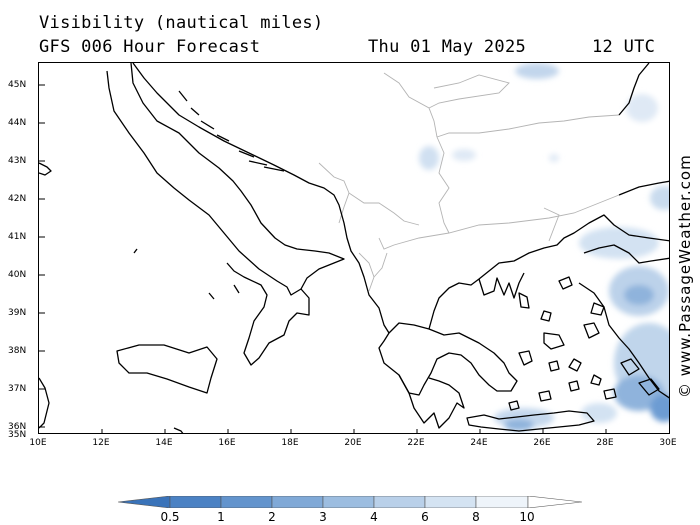 Image resolution: width=700 pixels, height=525 pixels. I want to click on colorbar-label: 3, so click(323, 517).